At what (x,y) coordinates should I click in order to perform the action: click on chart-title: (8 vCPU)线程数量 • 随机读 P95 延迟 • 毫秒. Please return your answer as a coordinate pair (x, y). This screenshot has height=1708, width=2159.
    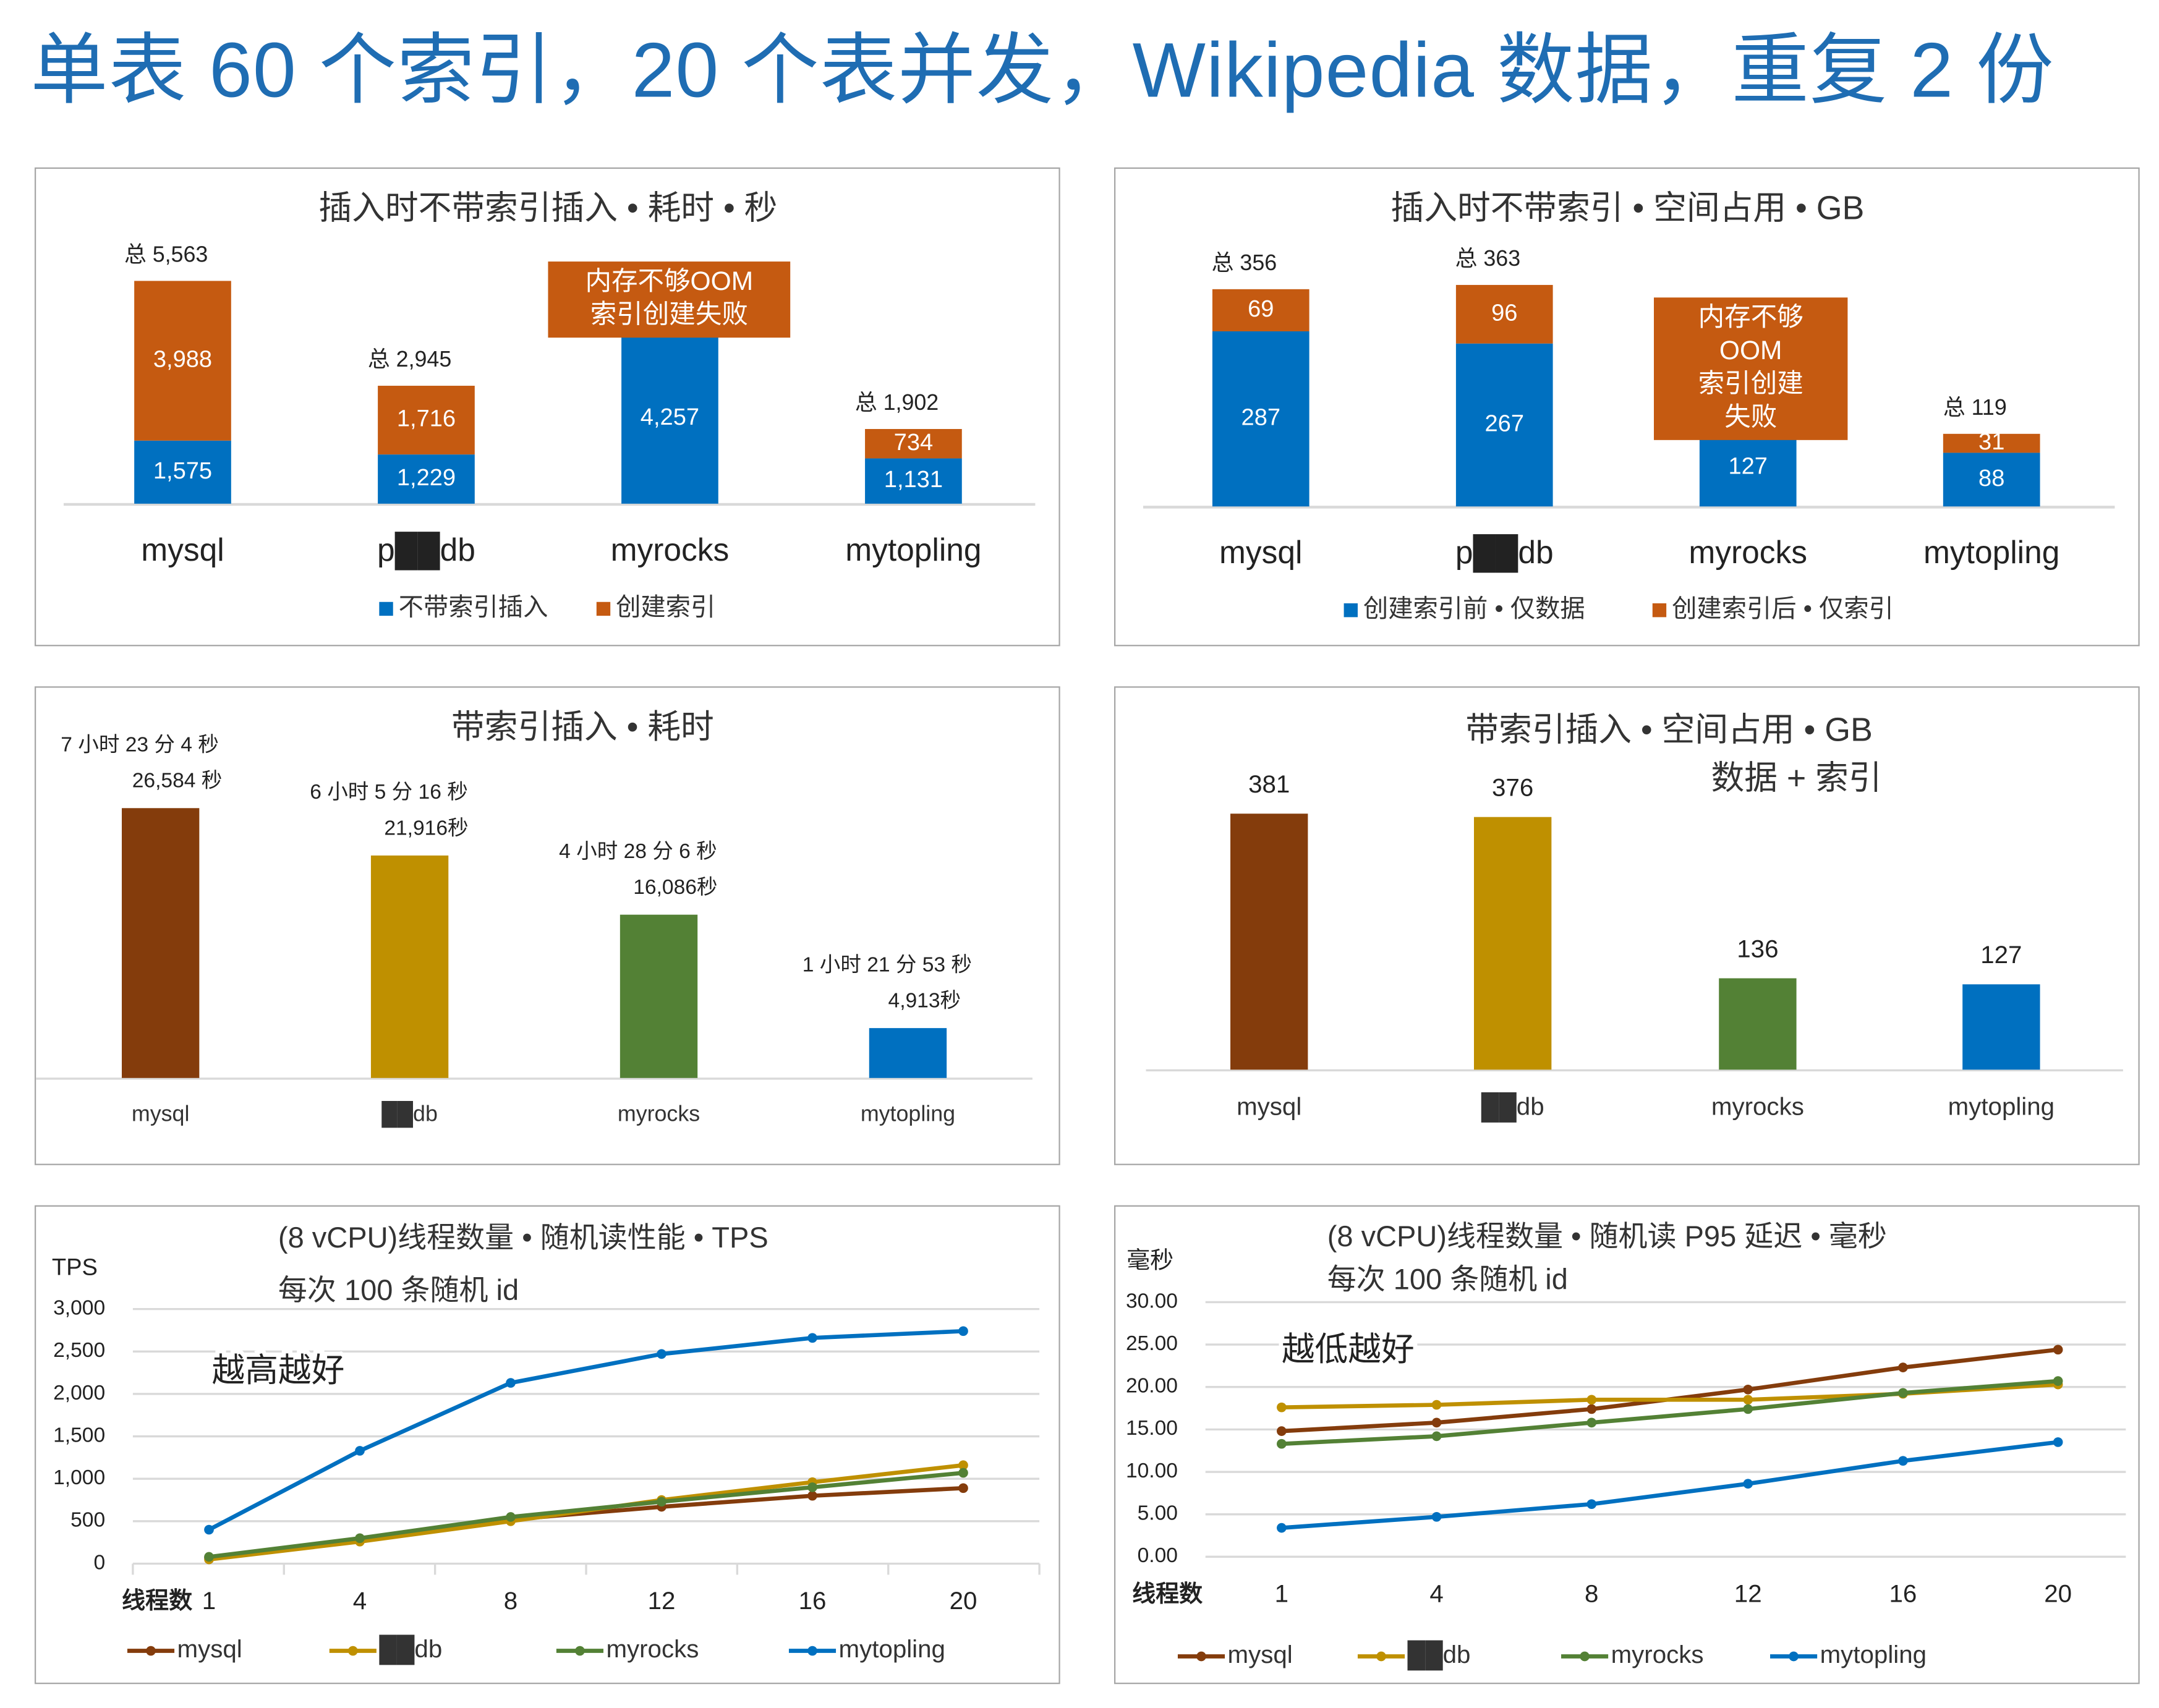
    Looking at the image, I should click on (1607, 1236).